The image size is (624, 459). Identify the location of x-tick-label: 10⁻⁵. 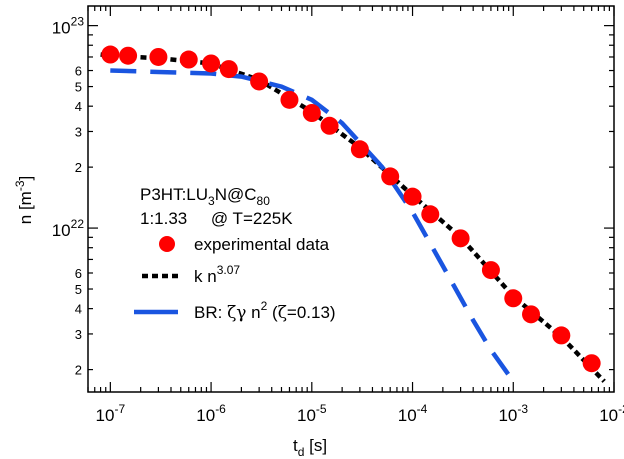
(312, 413).